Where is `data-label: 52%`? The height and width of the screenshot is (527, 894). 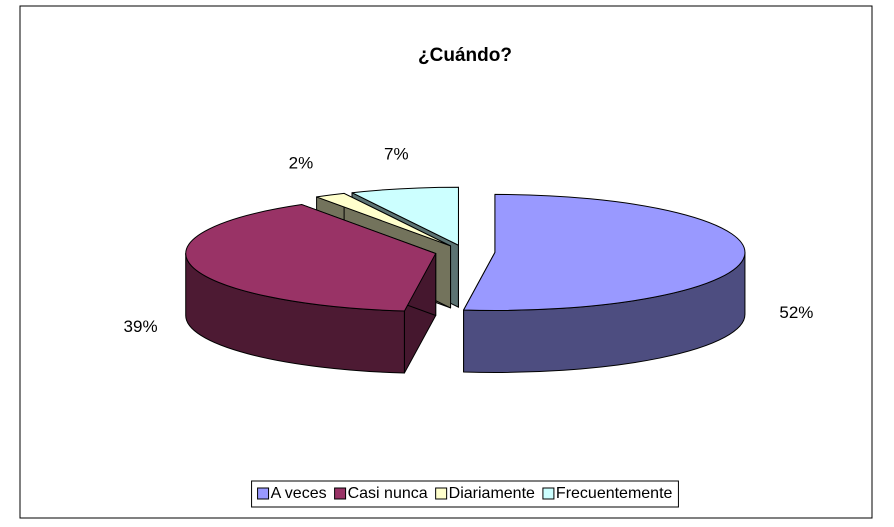 data-label: 52% is located at coordinates (796, 312).